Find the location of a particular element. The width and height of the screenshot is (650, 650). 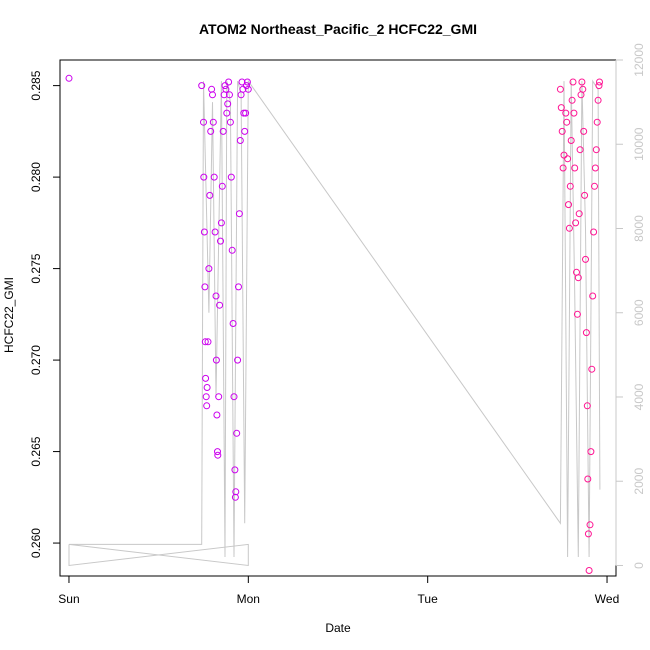

x-axis-label: Date is located at coordinates (338, 628).